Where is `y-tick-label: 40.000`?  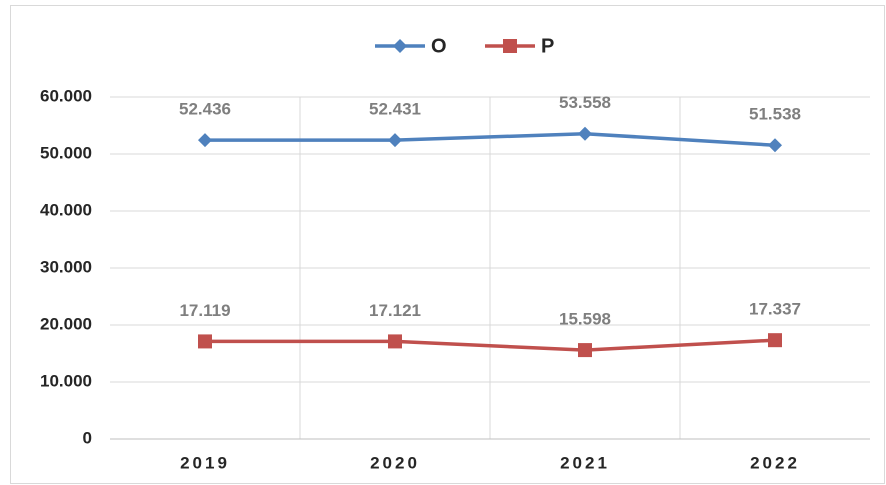
y-tick-label: 40.000 is located at coordinates (66, 209).